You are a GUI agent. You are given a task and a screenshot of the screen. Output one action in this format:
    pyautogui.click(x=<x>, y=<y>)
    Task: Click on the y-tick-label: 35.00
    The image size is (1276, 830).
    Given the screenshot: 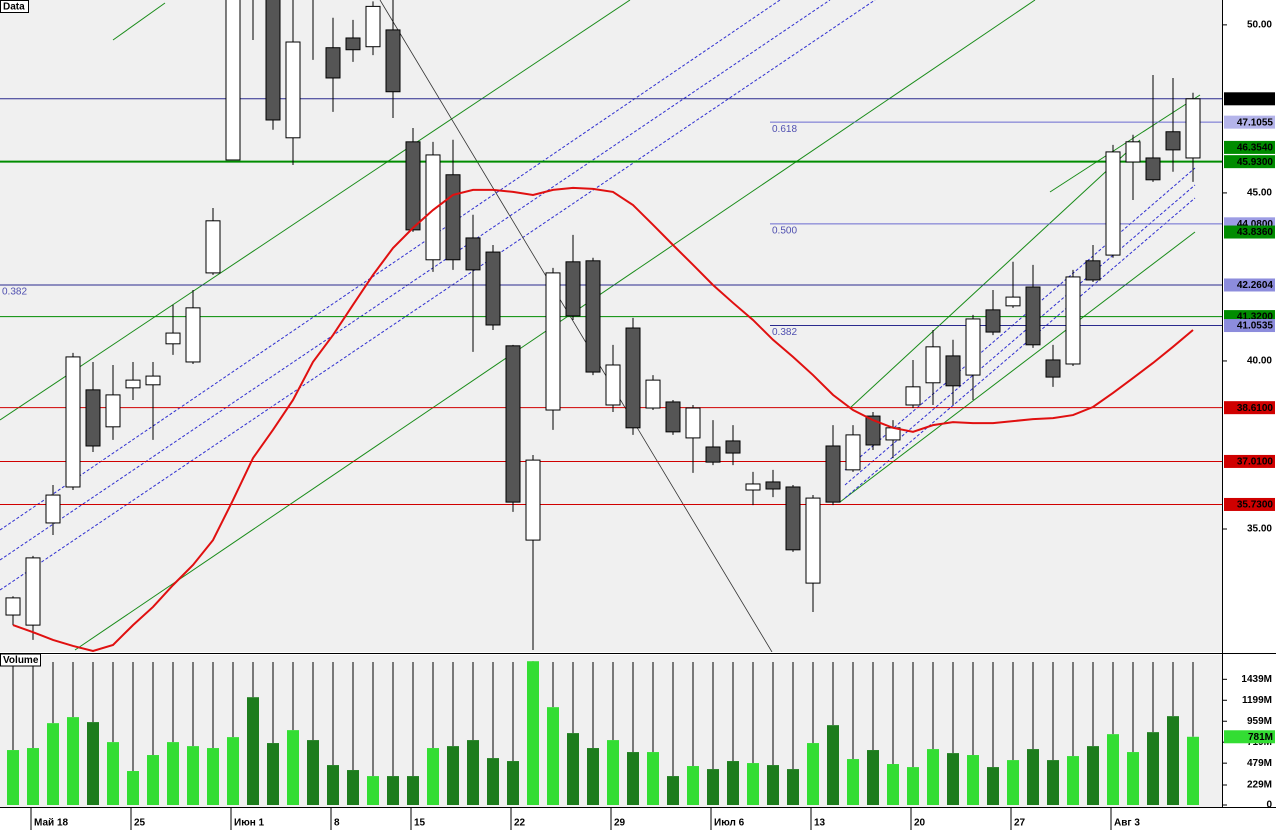 What is the action you would take?
    pyautogui.click(x=1259, y=529)
    